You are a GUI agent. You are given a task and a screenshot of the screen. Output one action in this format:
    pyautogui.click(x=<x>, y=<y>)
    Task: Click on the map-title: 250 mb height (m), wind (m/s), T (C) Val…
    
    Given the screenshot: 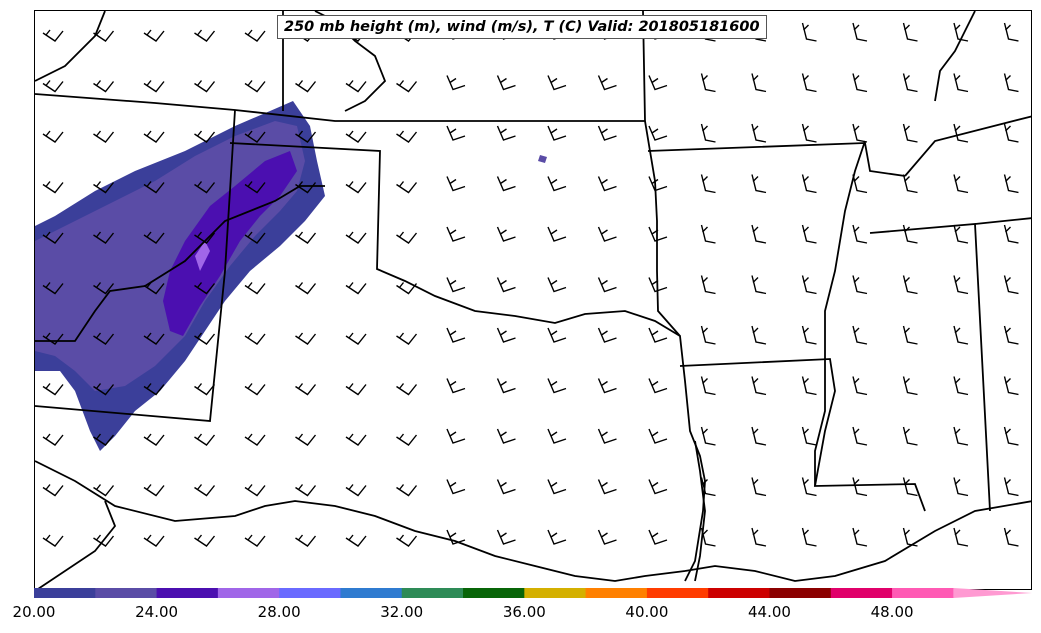 What is the action you would take?
    pyautogui.click(x=522, y=27)
    